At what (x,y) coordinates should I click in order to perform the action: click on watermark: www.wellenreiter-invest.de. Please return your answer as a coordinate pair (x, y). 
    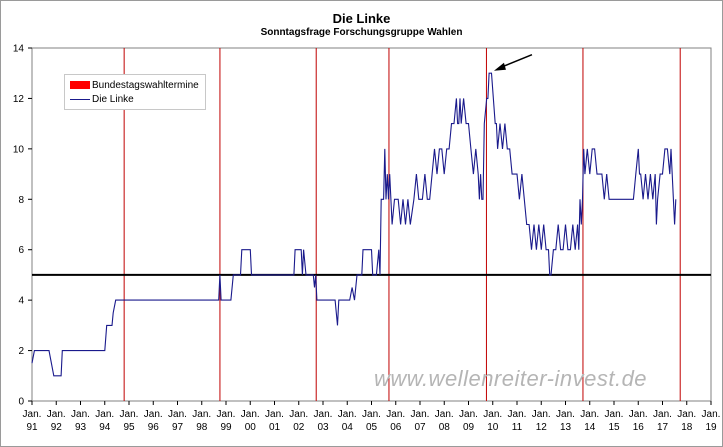
    Looking at the image, I should click on (511, 378).